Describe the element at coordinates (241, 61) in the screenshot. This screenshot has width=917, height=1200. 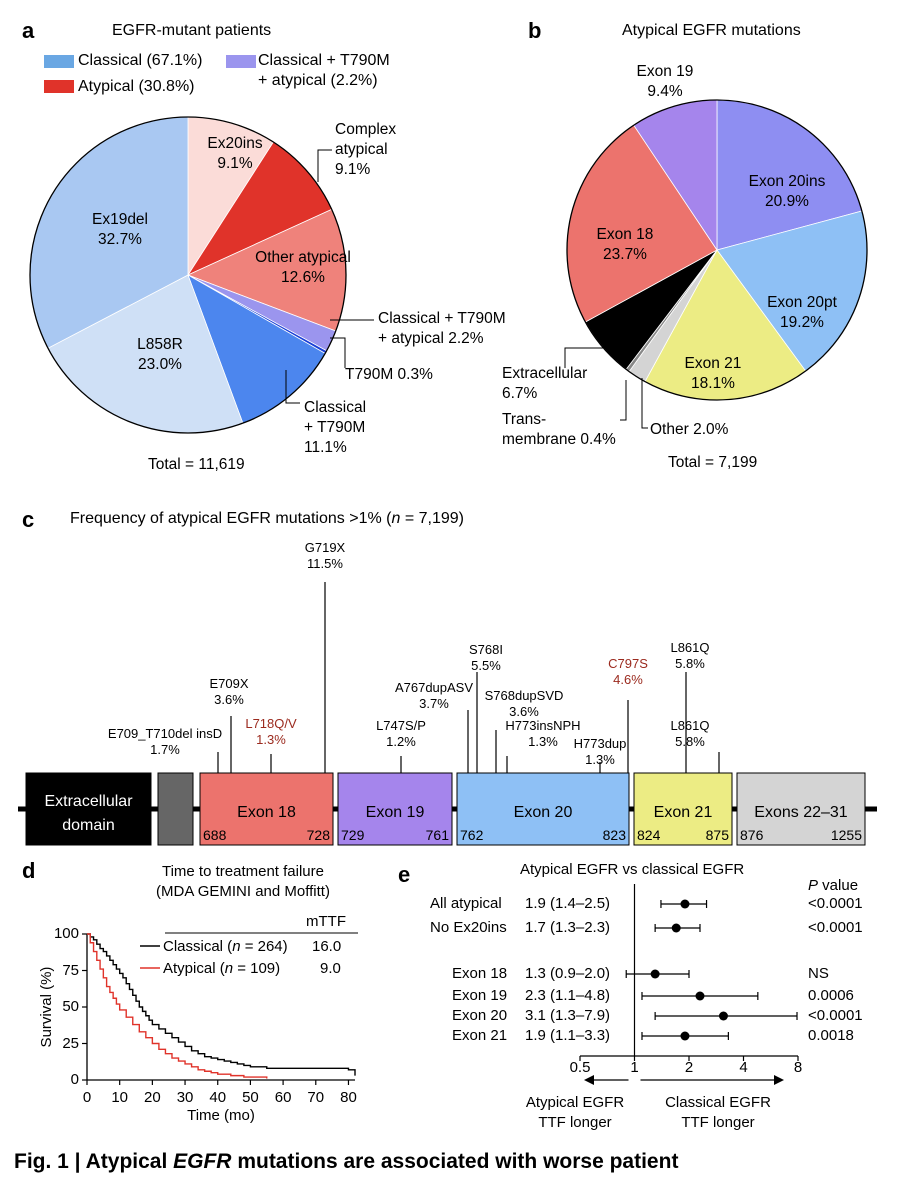
I see `legend-swatch-classical-t790m` at that location.